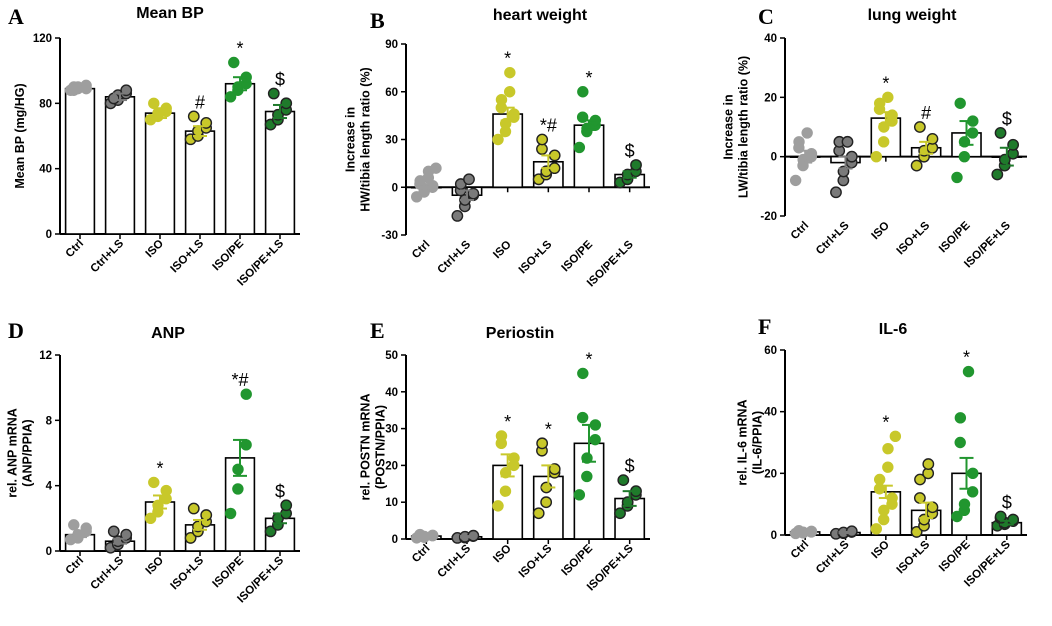 The width and height of the screenshot is (1052, 626). What do you see at coordinates (764, 326) in the screenshot?
I see `panel-letter: F` at bounding box center [764, 326].